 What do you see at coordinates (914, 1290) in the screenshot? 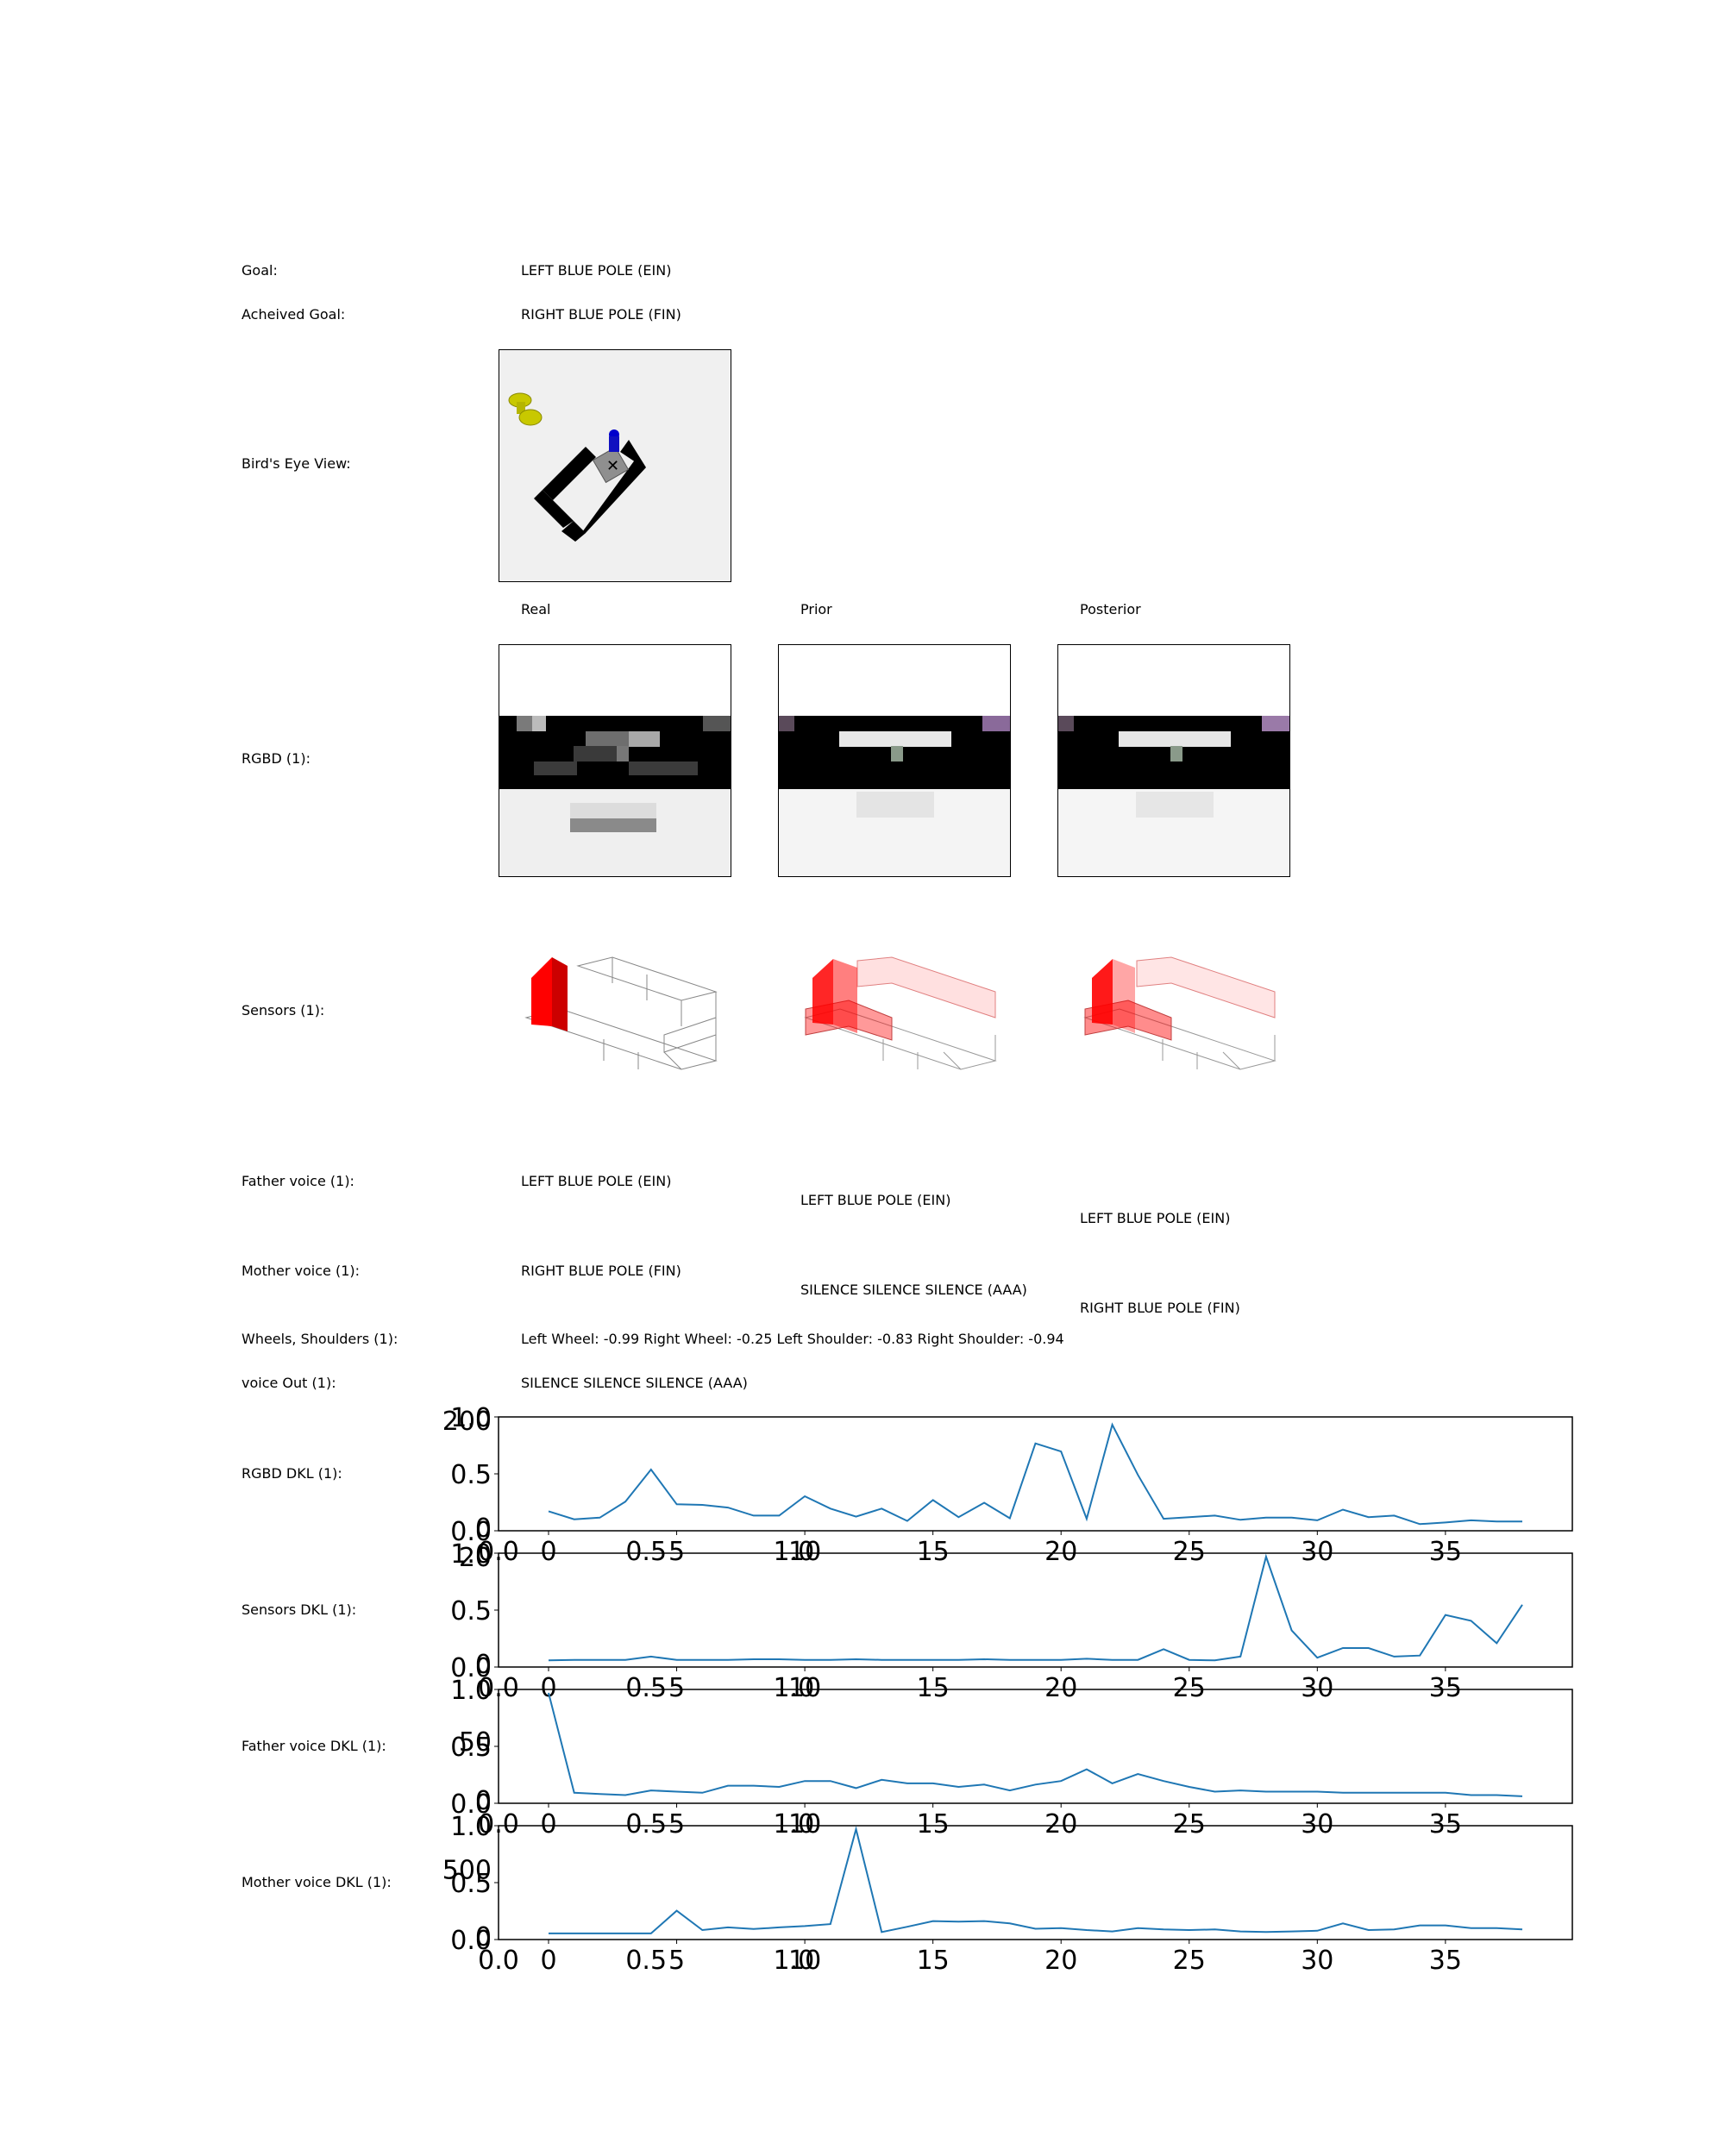
I see `mother-voice-prior: SILENCE SILENCE SILENCE (AAA)` at bounding box center [914, 1290].